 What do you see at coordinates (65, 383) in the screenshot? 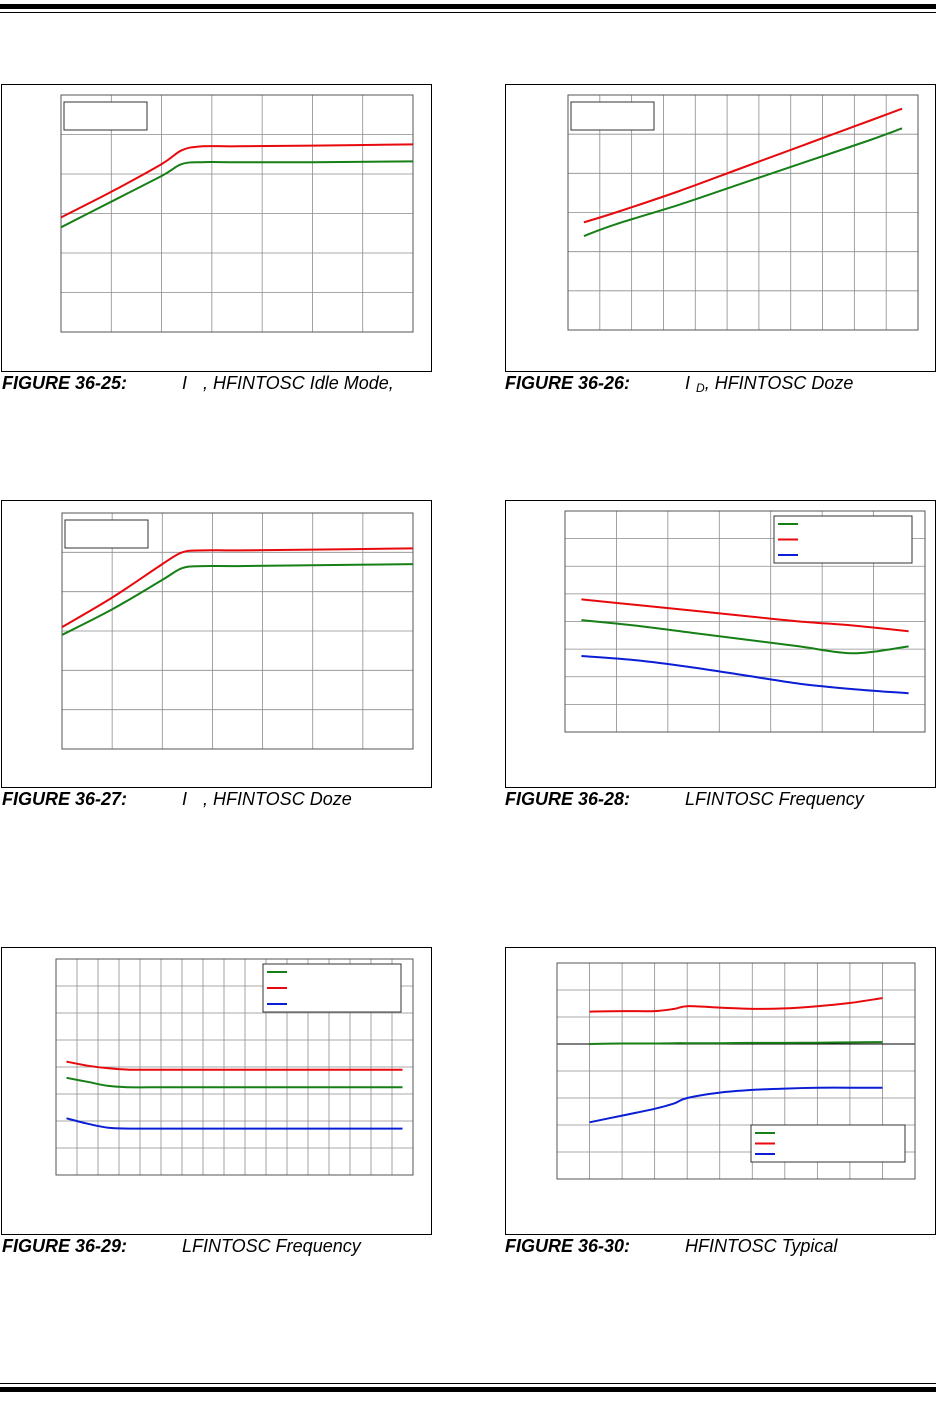
I see `figure-number: FIGURE 36-25:` at bounding box center [65, 383].